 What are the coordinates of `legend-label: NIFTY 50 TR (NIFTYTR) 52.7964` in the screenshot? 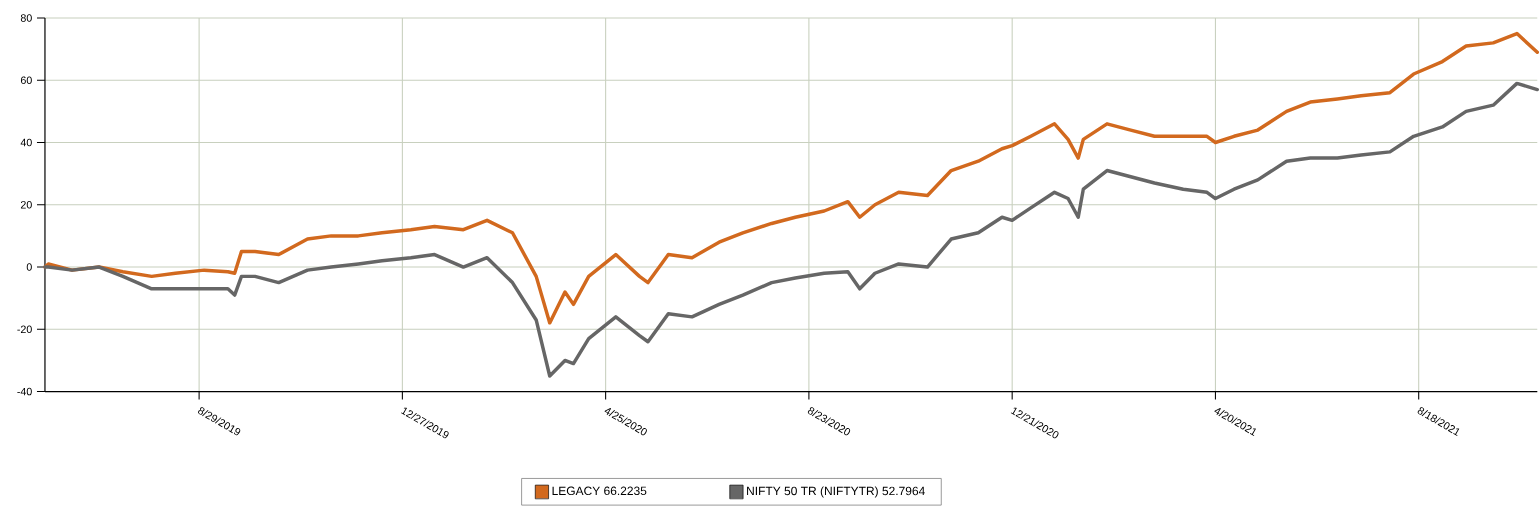 It's located at (836, 492).